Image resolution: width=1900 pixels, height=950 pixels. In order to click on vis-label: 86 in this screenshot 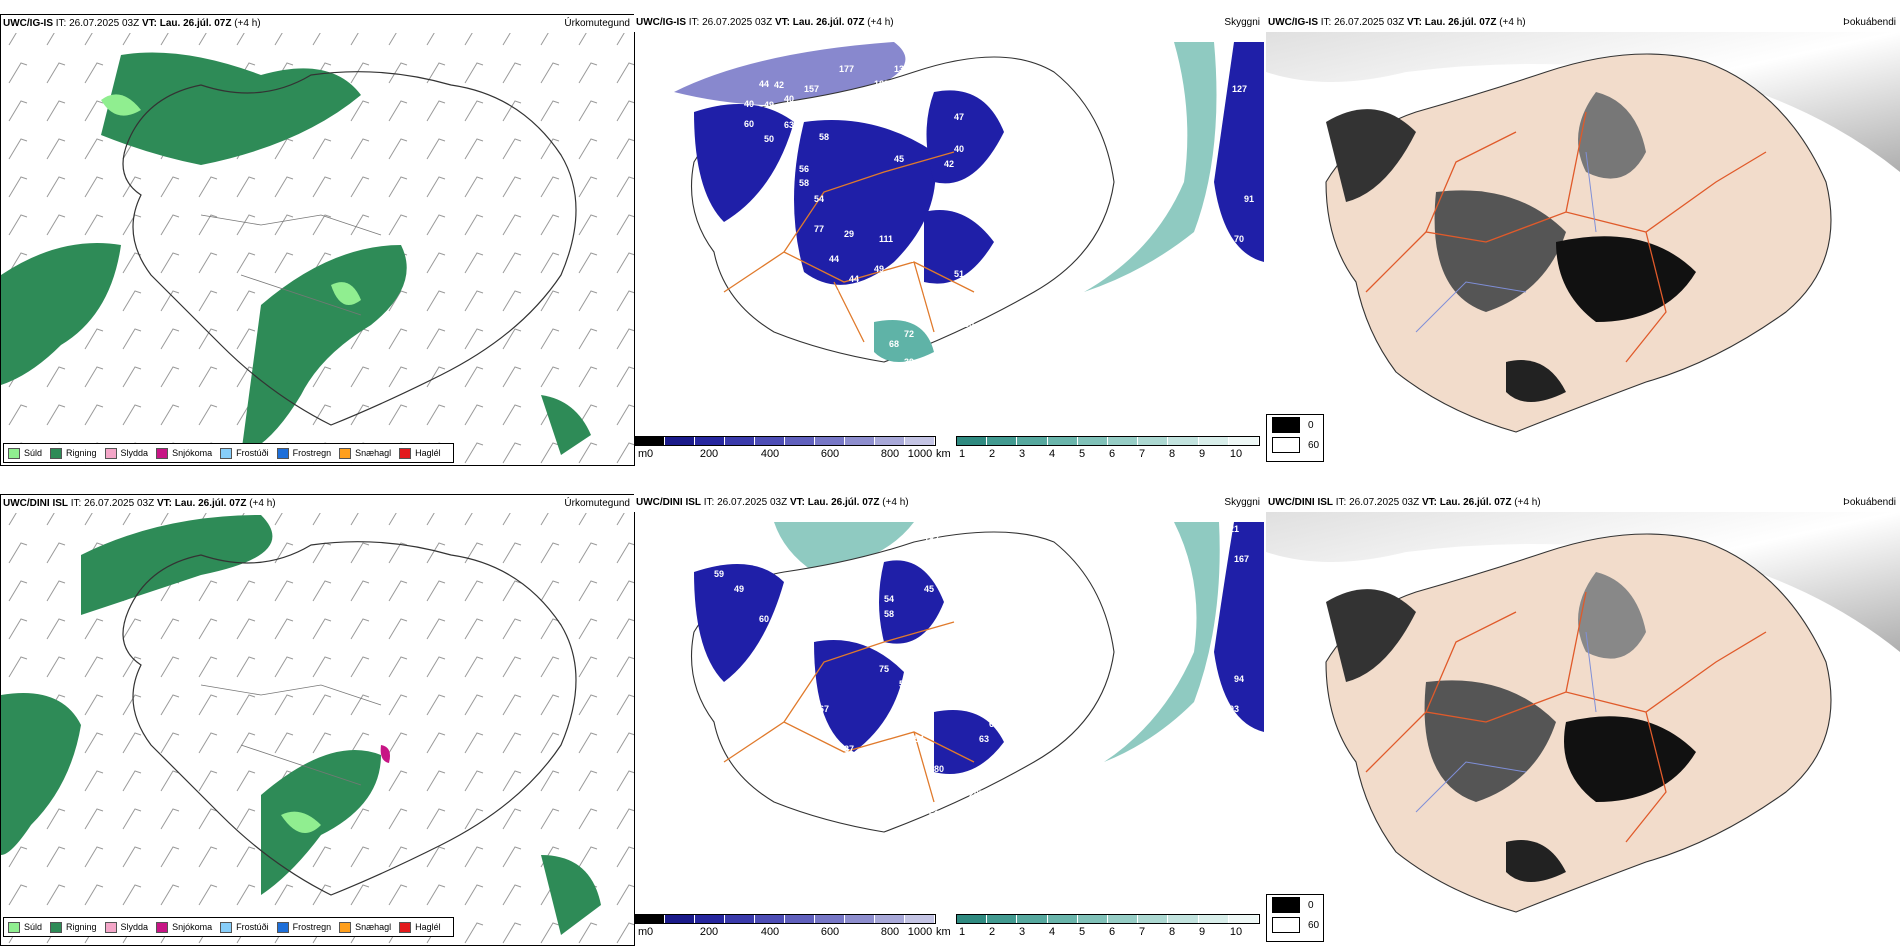, I will do `click(894, 784)`.